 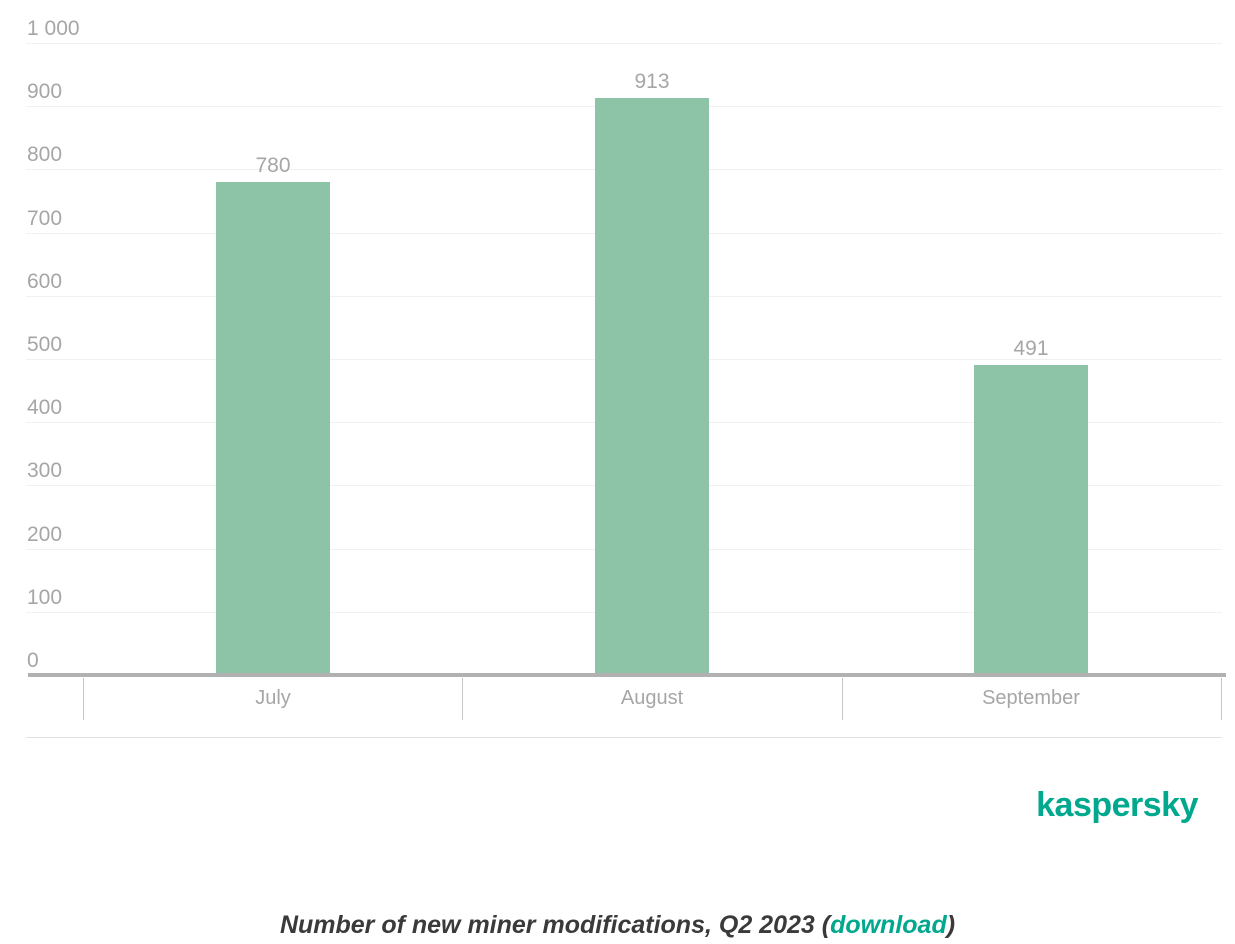 I want to click on y-axis-label: 500, so click(x=45, y=344).